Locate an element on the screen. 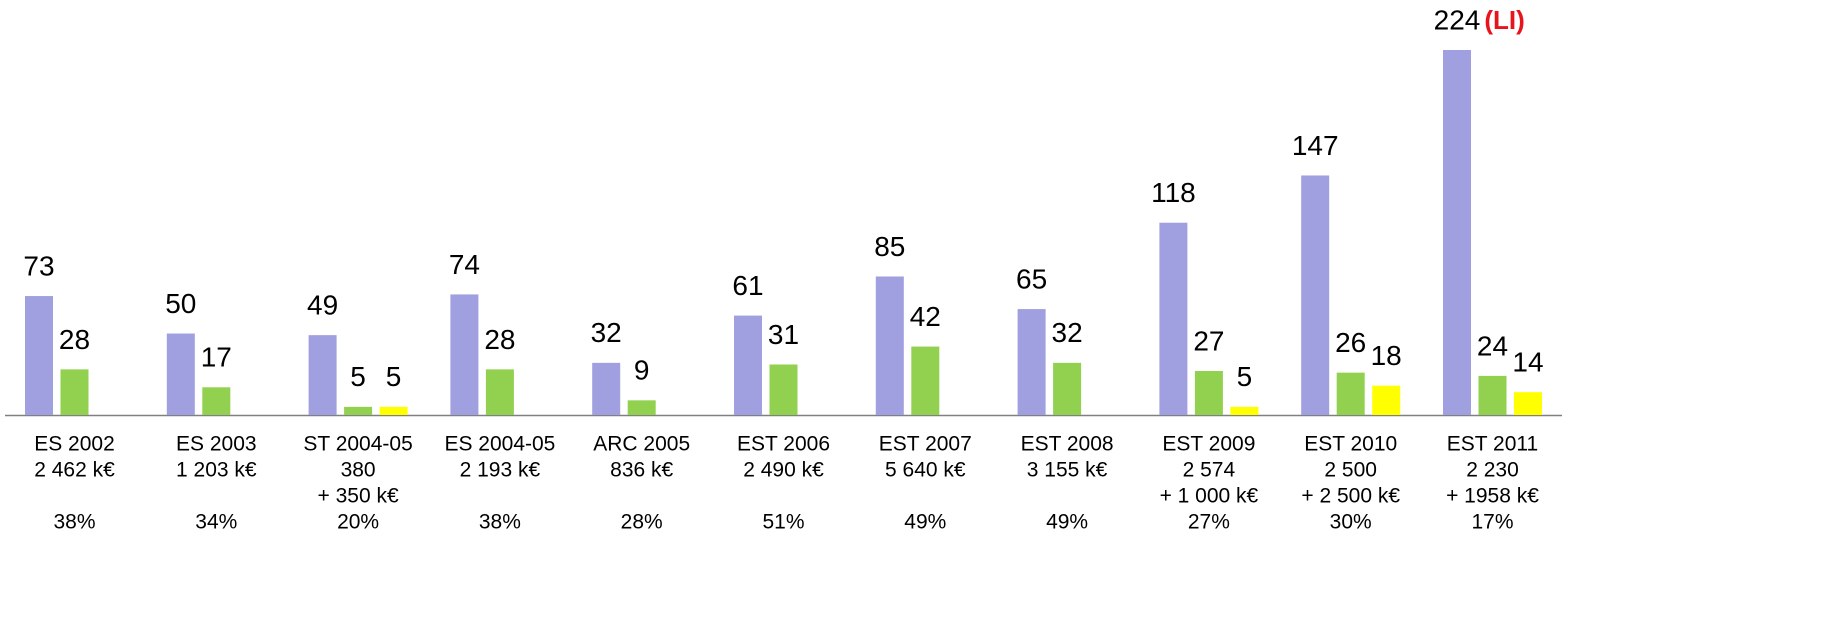 This screenshot has height=623, width=1825. category-share: 20% is located at coordinates (358, 522).